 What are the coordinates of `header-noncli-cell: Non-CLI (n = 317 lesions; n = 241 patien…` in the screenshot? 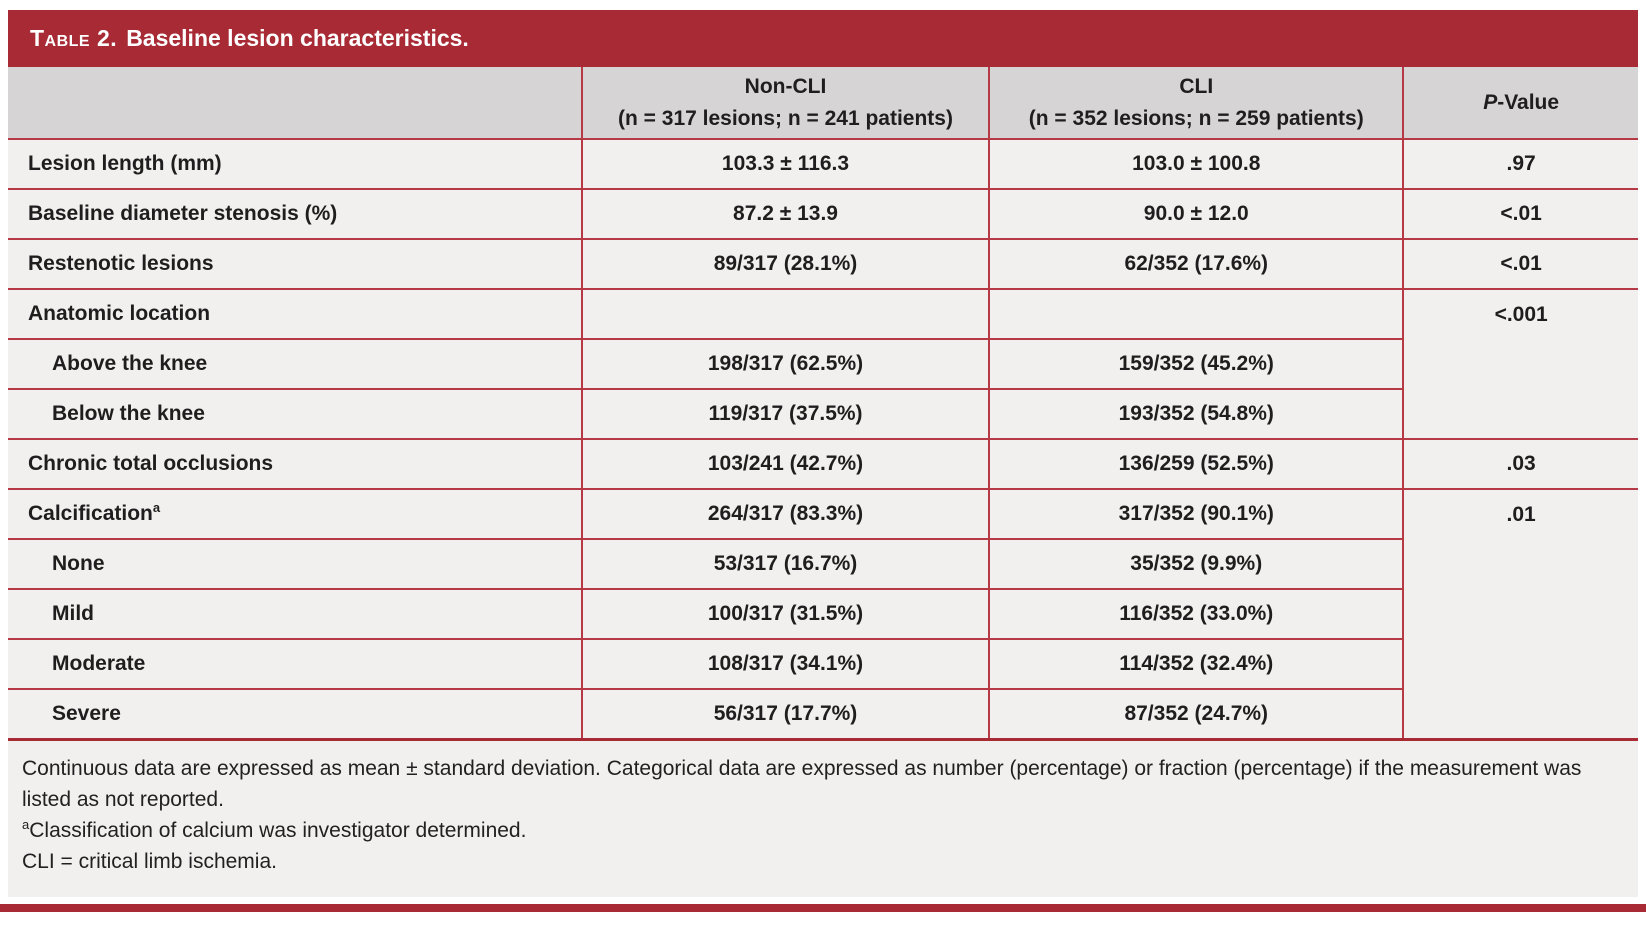 It's located at (785, 103).